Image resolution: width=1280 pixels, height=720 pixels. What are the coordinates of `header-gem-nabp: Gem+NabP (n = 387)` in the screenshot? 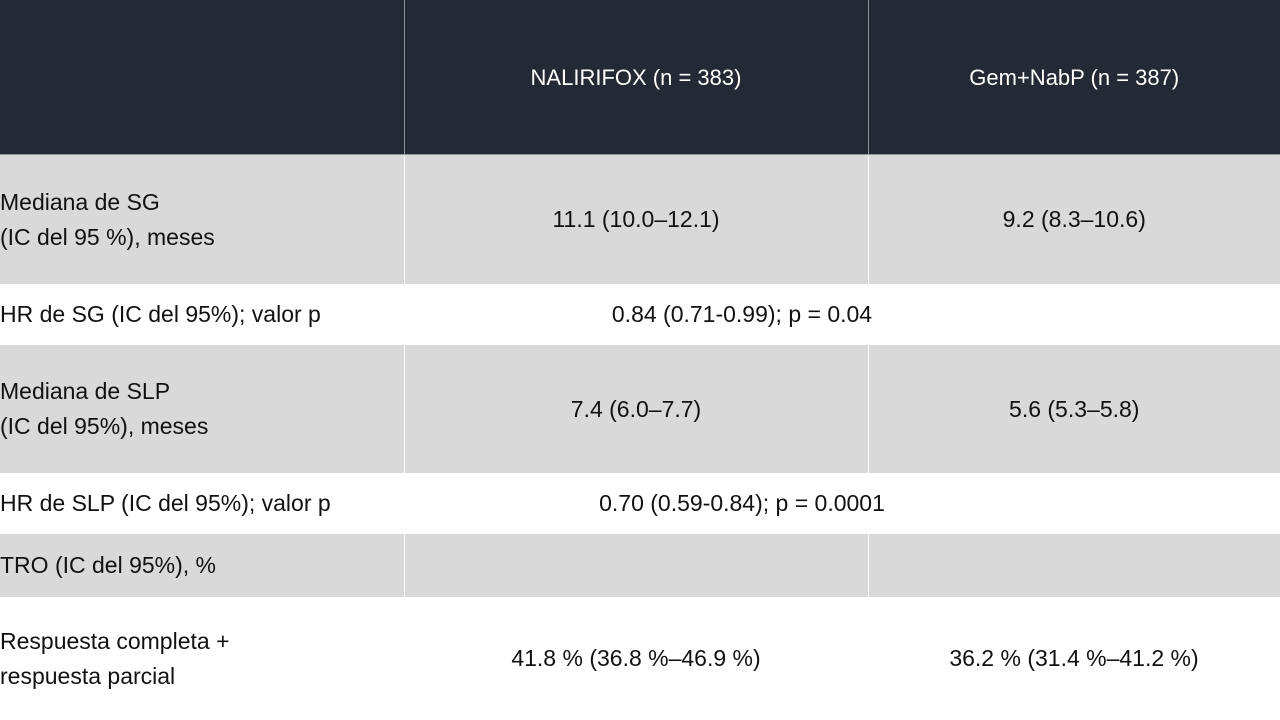 It's located at (1074, 77).